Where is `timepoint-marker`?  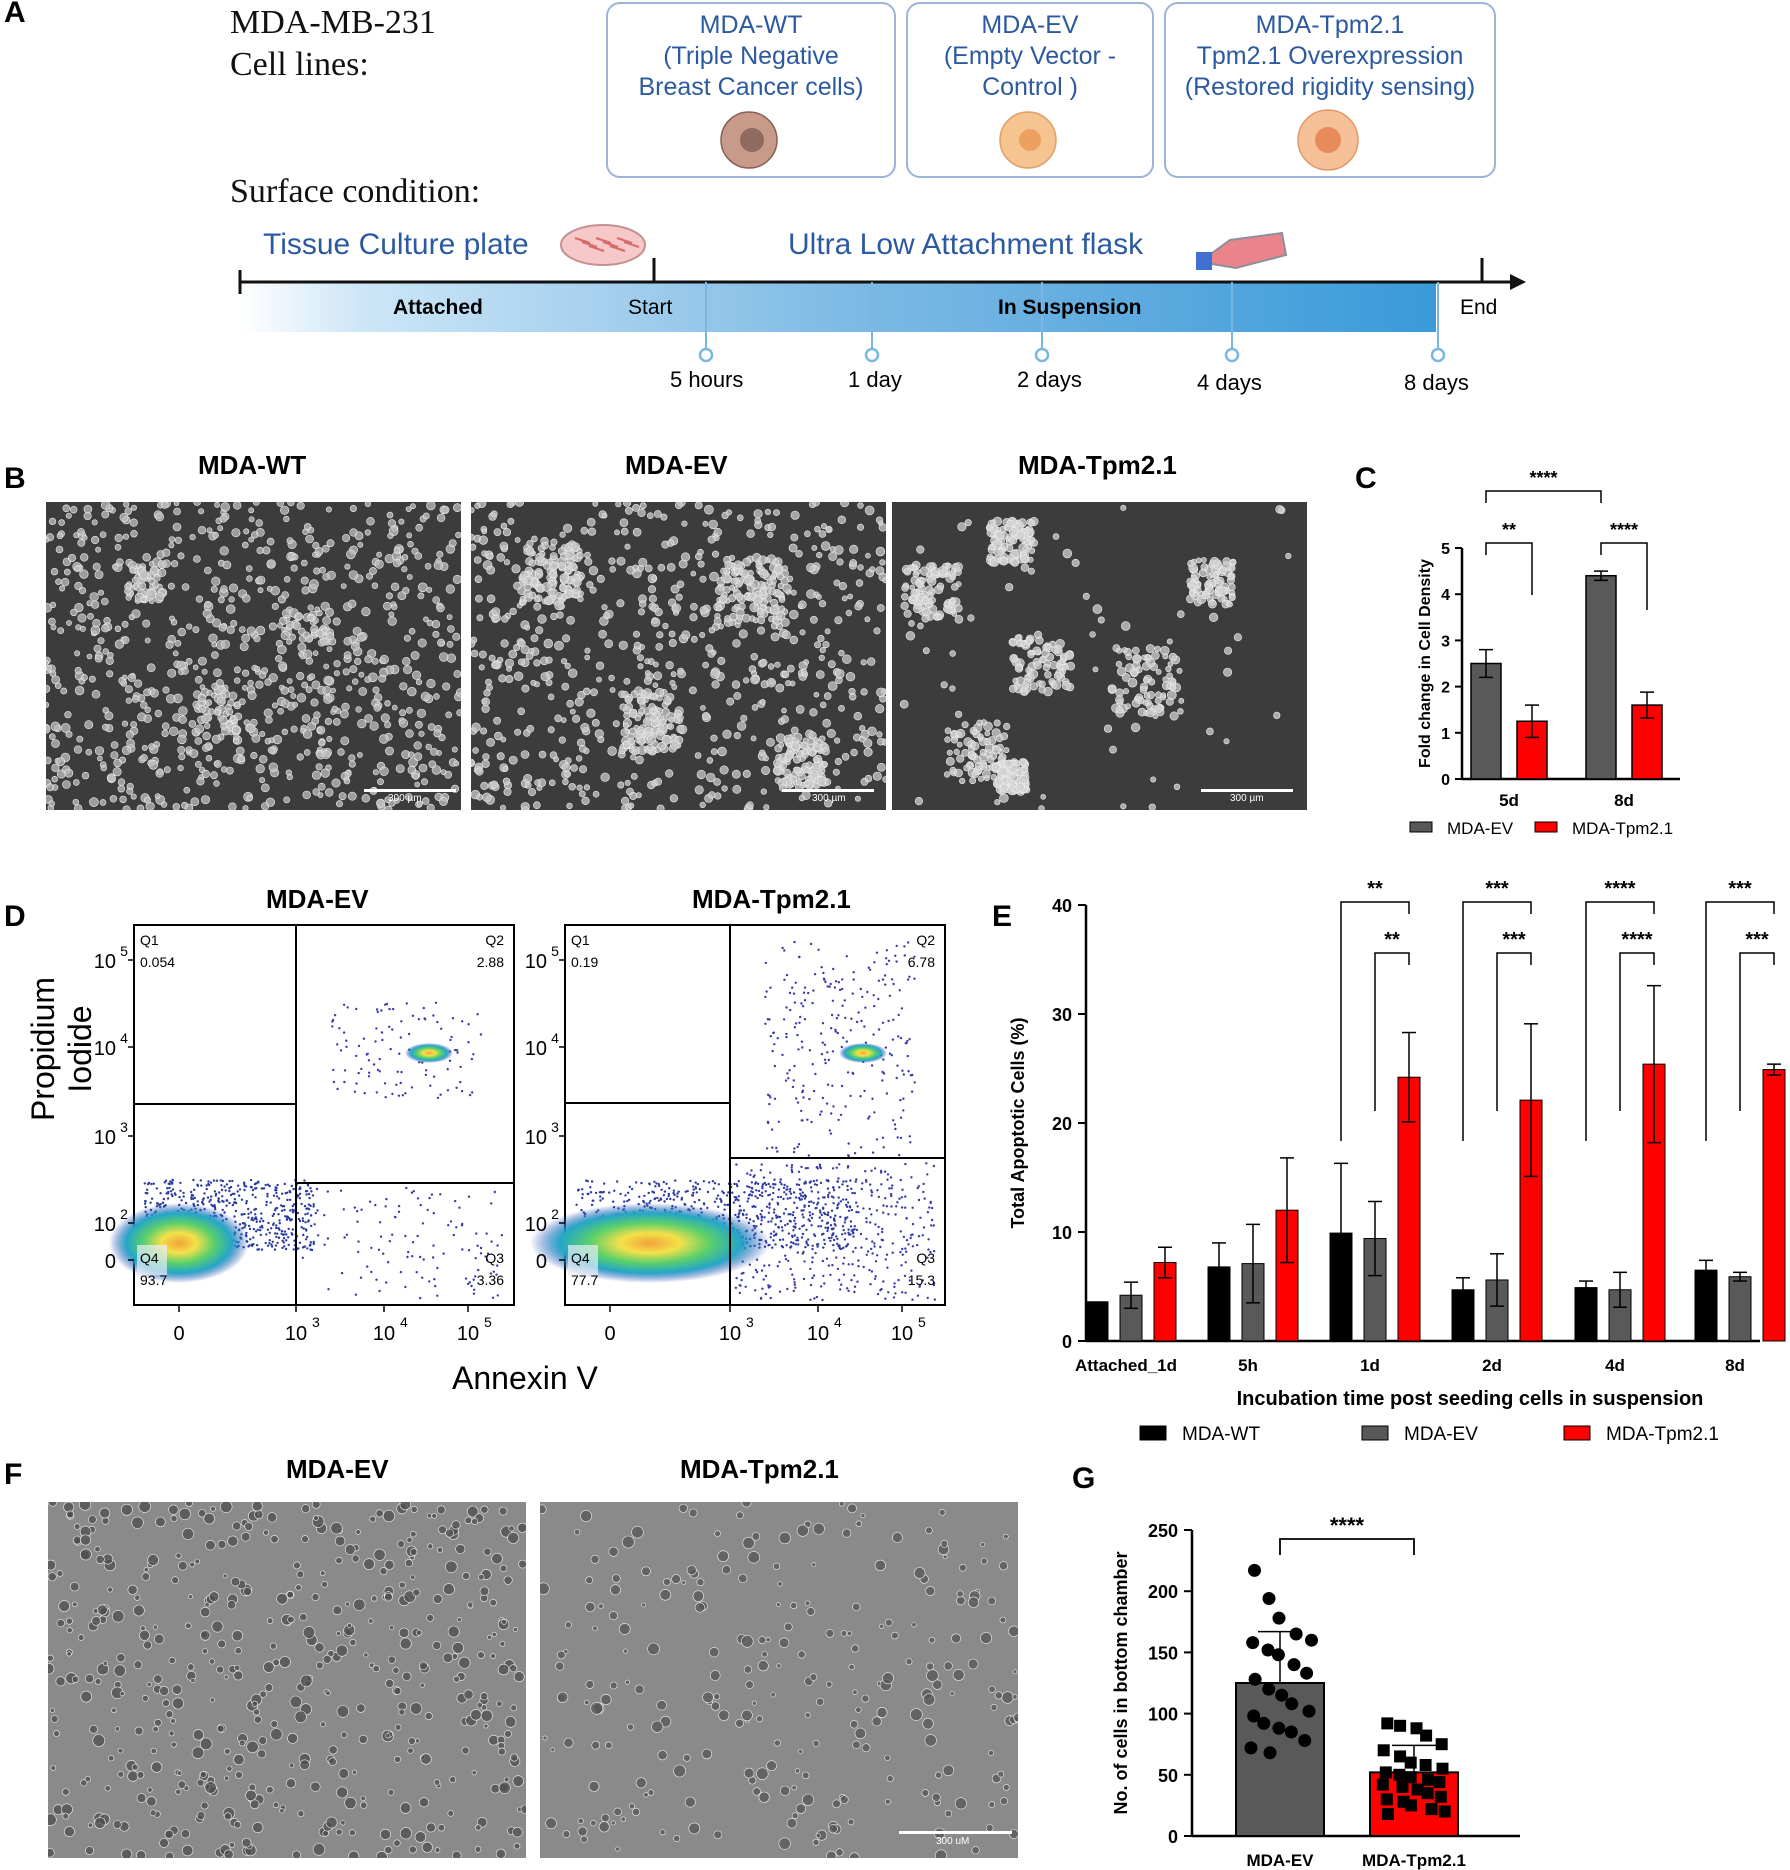 timepoint-marker is located at coordinates (1042, 355).